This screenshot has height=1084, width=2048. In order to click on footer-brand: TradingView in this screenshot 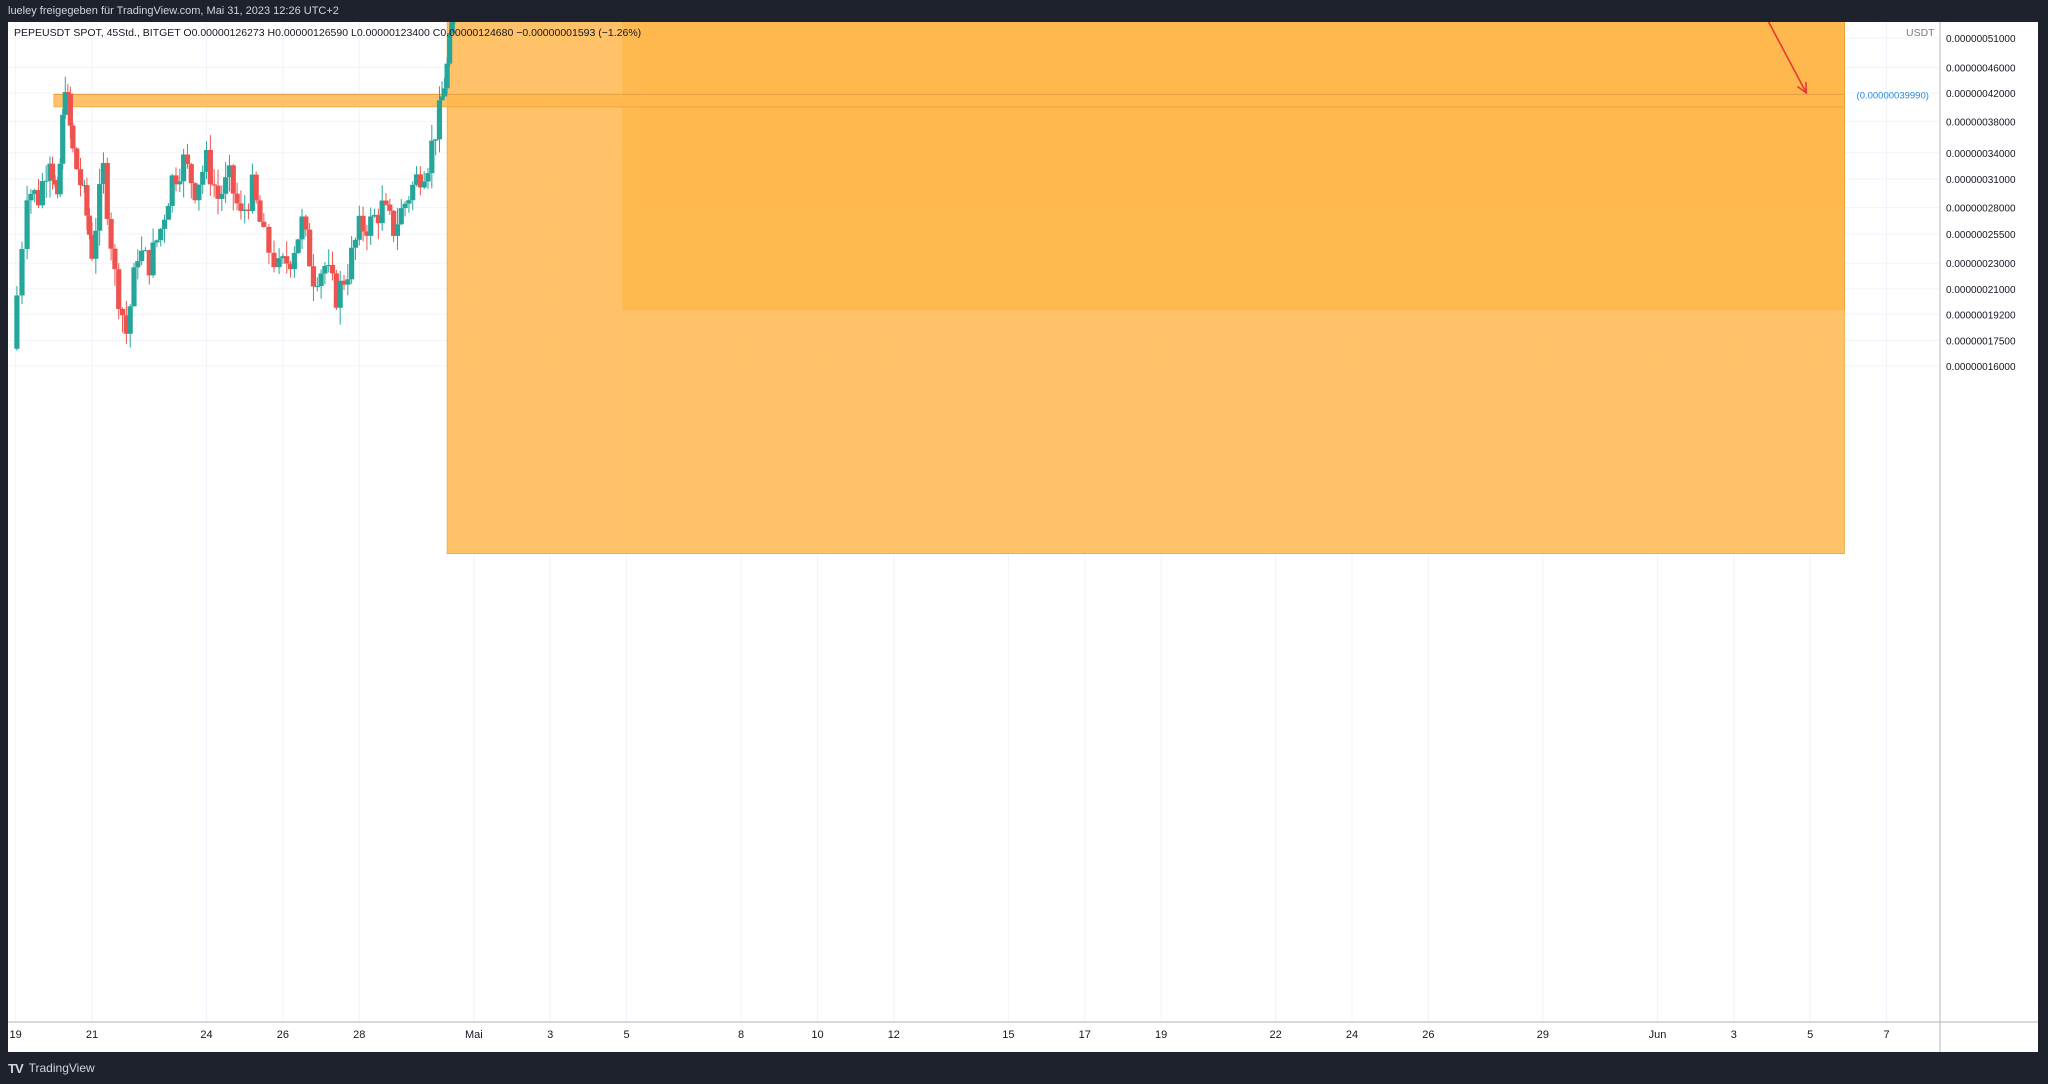, I will do `click(61, 1068)`.